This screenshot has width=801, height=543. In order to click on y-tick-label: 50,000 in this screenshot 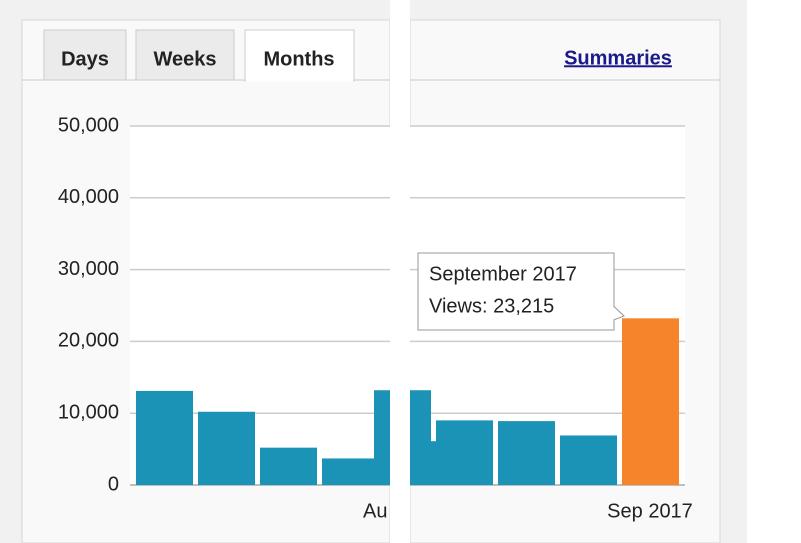, I will do `click(88, 125)`.